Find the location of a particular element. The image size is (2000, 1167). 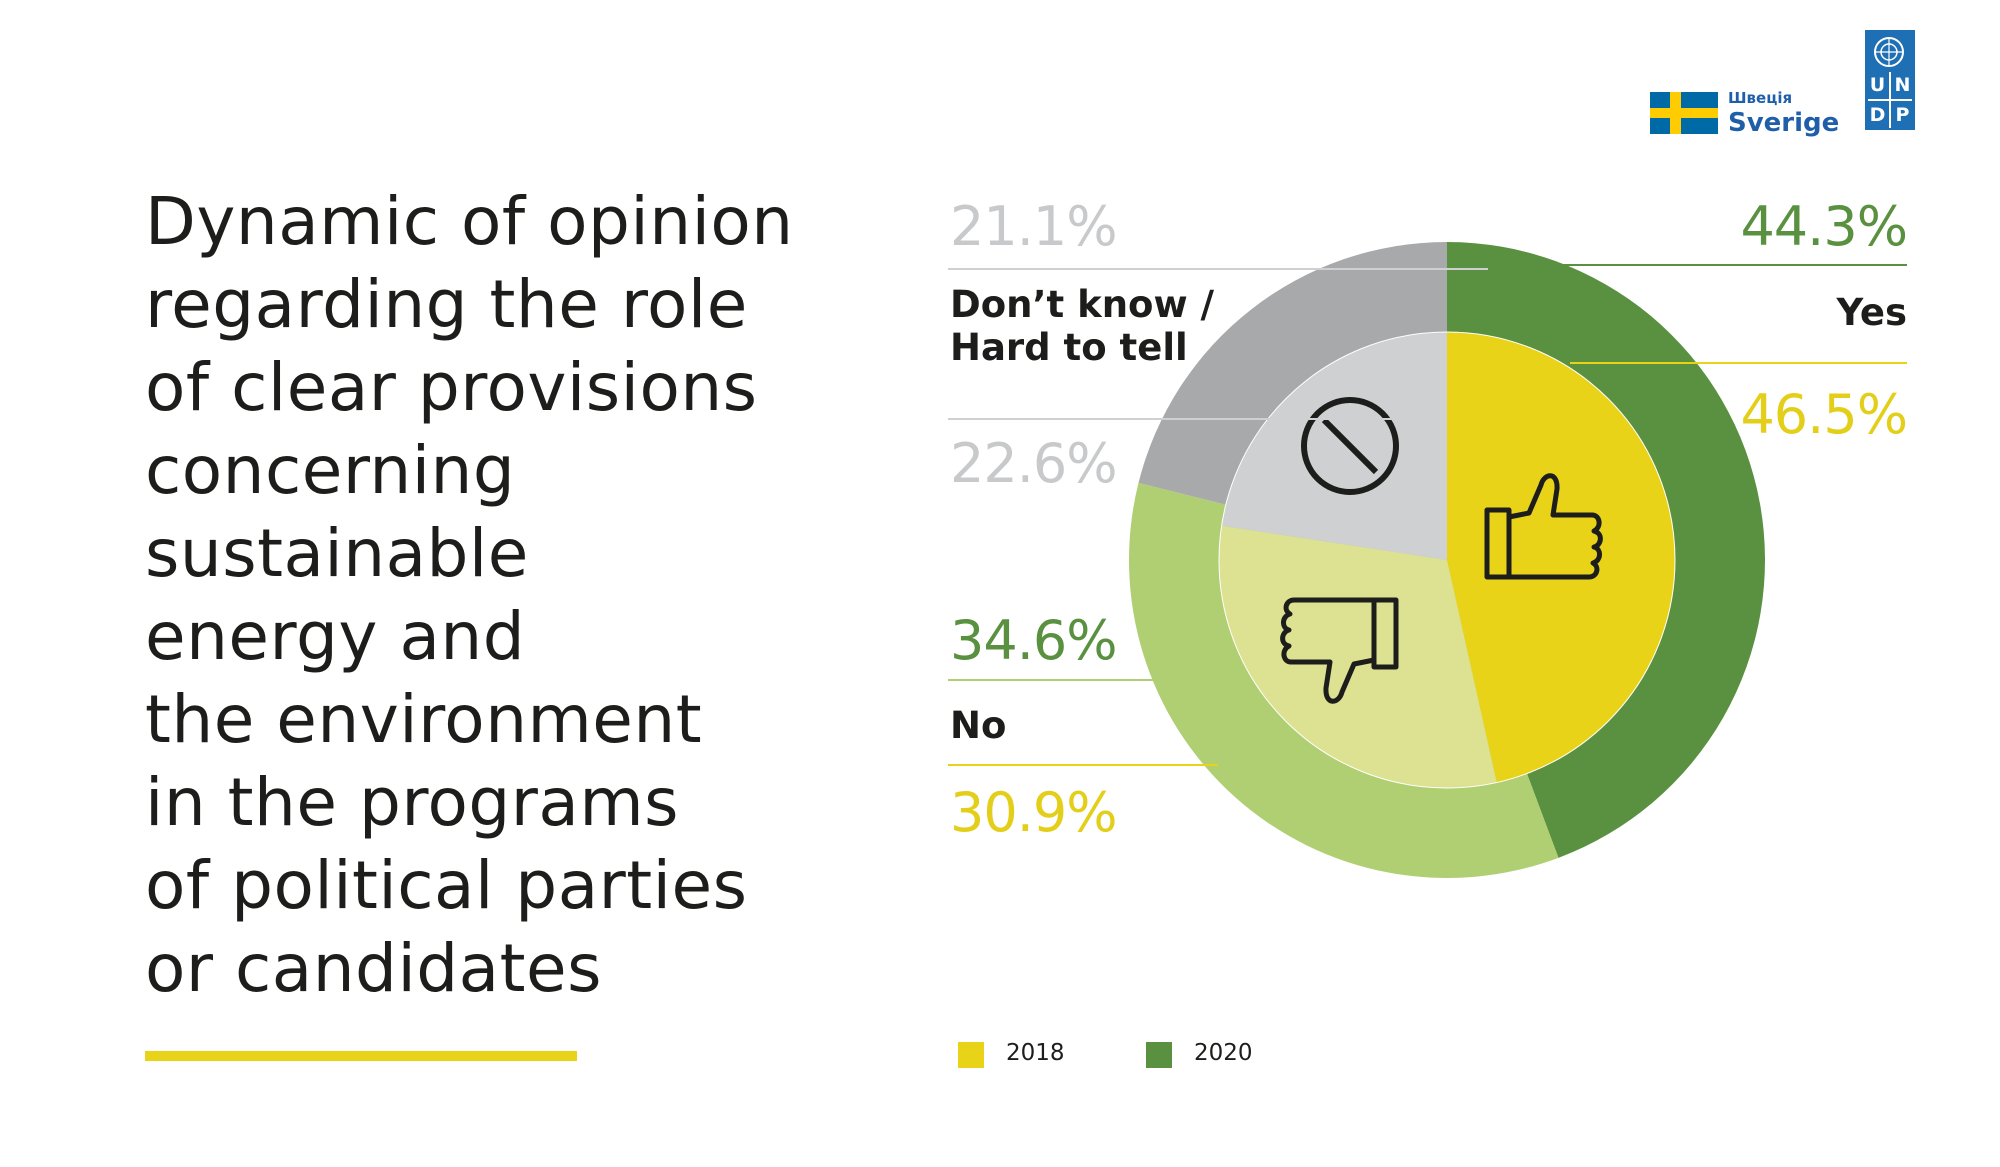

title-line: of clear provisions is located at coordinates (451, 387).